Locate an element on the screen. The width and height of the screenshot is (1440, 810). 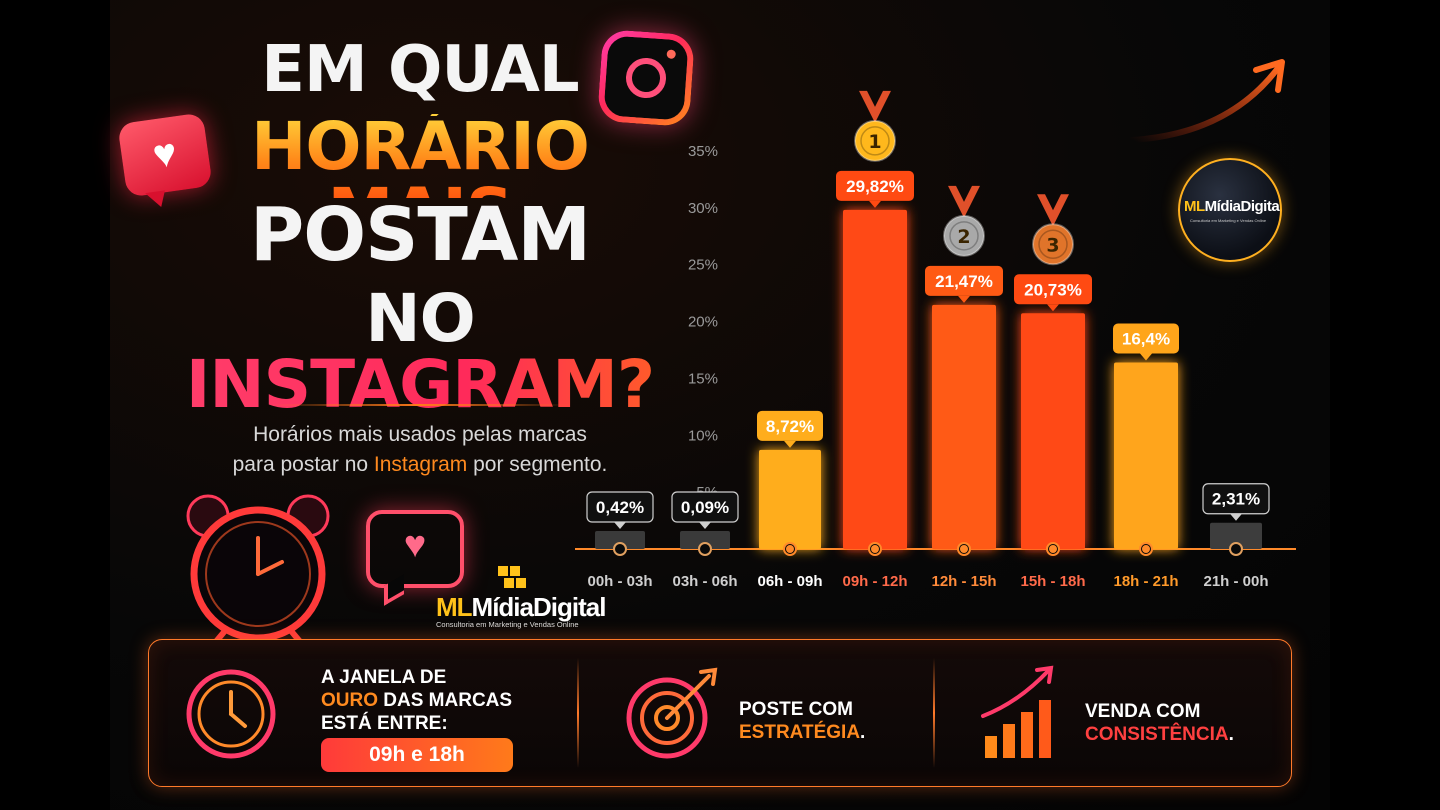
trend-arrow-icon is located at coordinates (1207, 101).